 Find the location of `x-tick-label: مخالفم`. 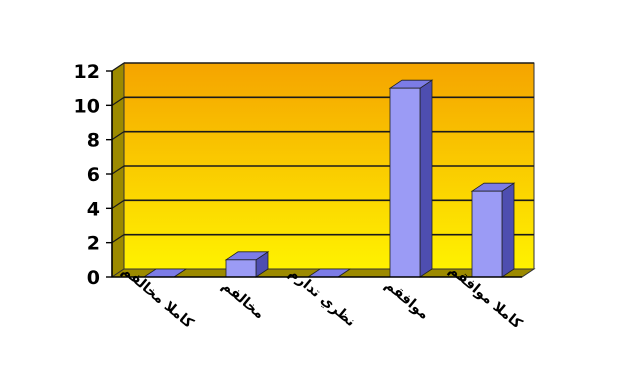

x-tick-label: مخالفم is located at coordinates (243, 300).